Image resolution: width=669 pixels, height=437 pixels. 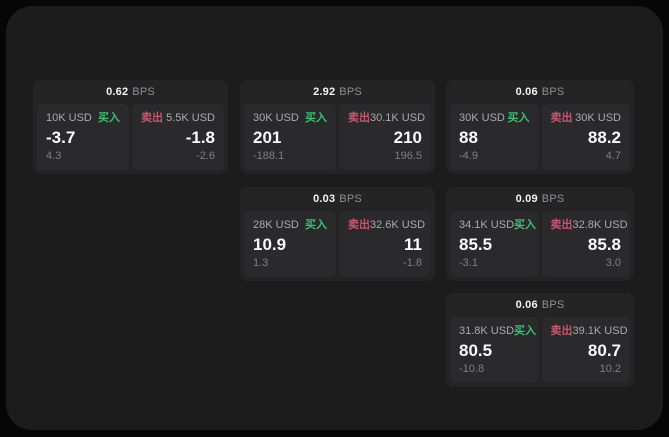 I want to click on sell-panel: 卖出 32.8K USD 85.8 3.0, so click(x=585, y=244).